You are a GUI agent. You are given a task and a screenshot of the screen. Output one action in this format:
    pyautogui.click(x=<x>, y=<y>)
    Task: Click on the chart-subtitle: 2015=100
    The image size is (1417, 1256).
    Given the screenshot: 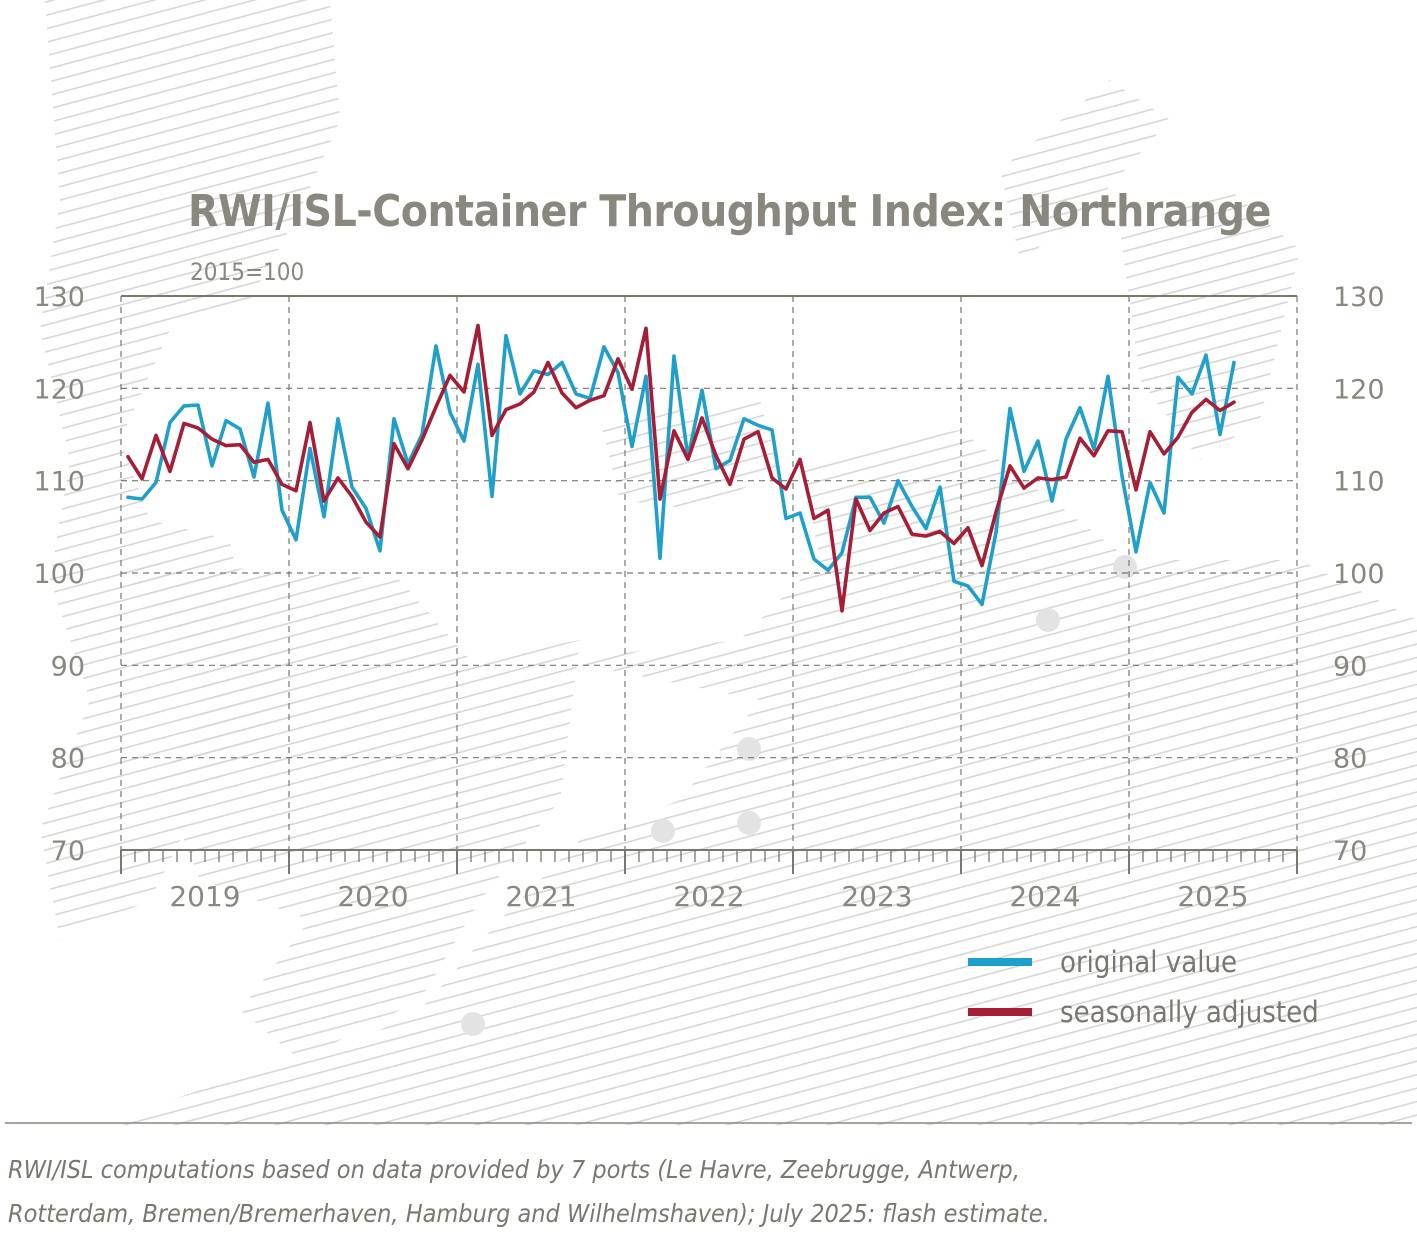 What is the action you would take?
    pyautogui.click(x=247, y=272)
    